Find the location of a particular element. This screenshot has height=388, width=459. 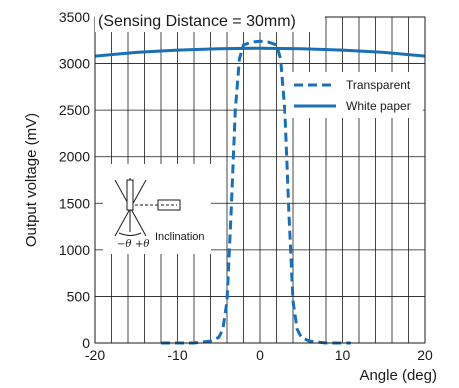

y-tick-label: 3000 is located at coordinates (74, 64).